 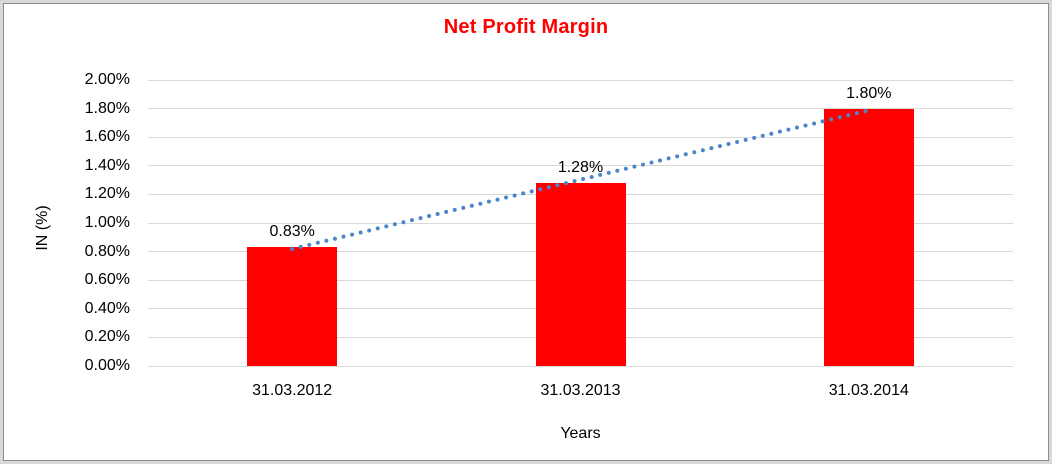 I want to click on y-tick-label: 1.40%, so click(x=107, y=165).